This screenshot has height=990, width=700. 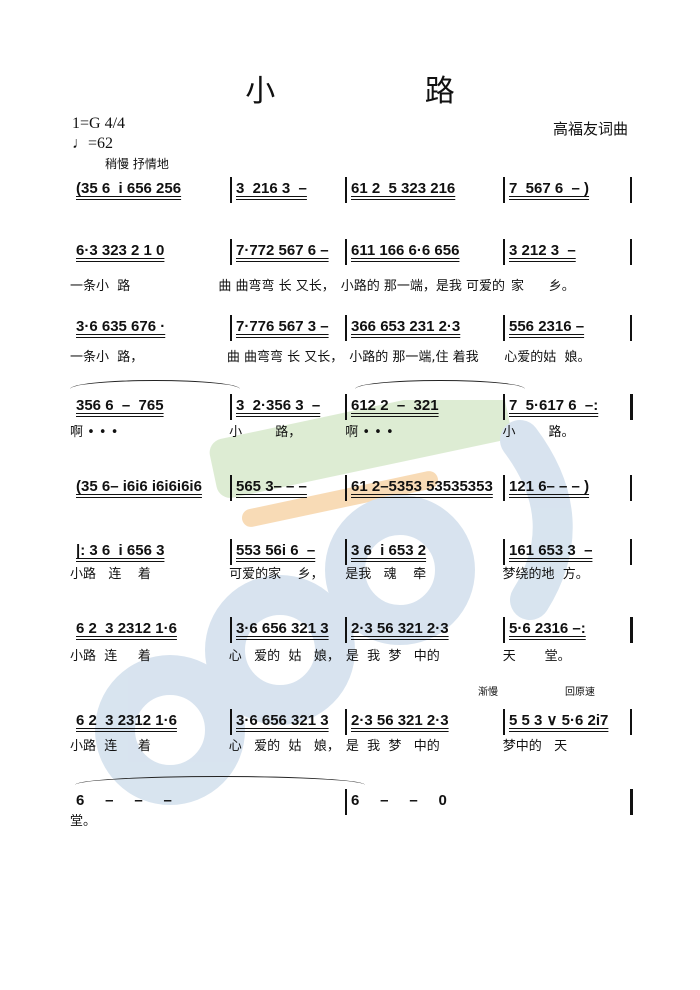 What do you see at coordinates (547, 628) in the screenshot?
I see `measure: 5·6 2316 –:` at bounding box center [547, 628].